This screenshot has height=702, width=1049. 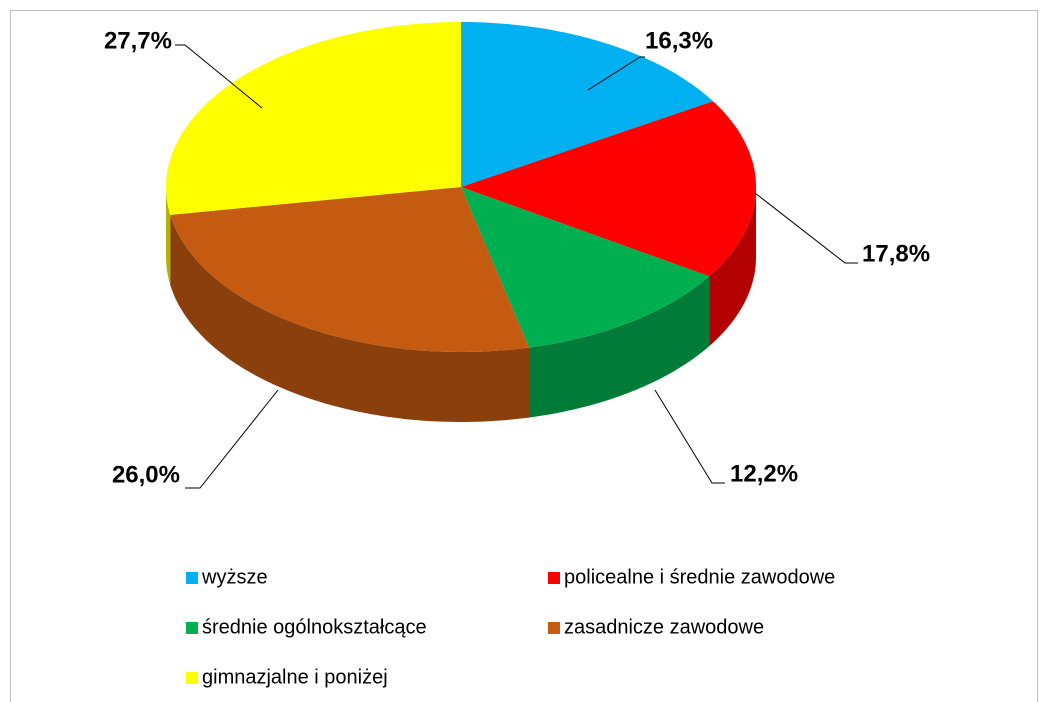 What do you see at coordinates (664, 627) in the screenshot?
I see `legend-label: zasadnicze zawodowe` at bounding box center [664, 627].